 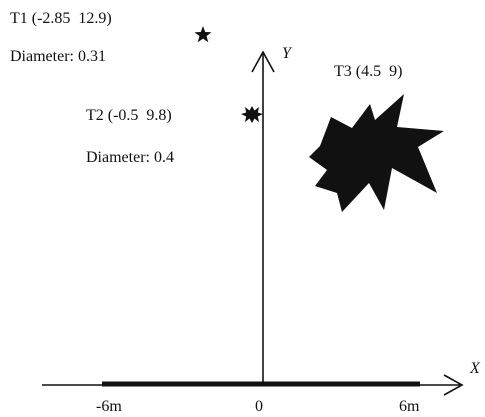 What do you see at coordinates (129, 115) in the screenshot?
I see `t2-label: T2 (-0.5 9.8)` at bounding box center [129, 115].